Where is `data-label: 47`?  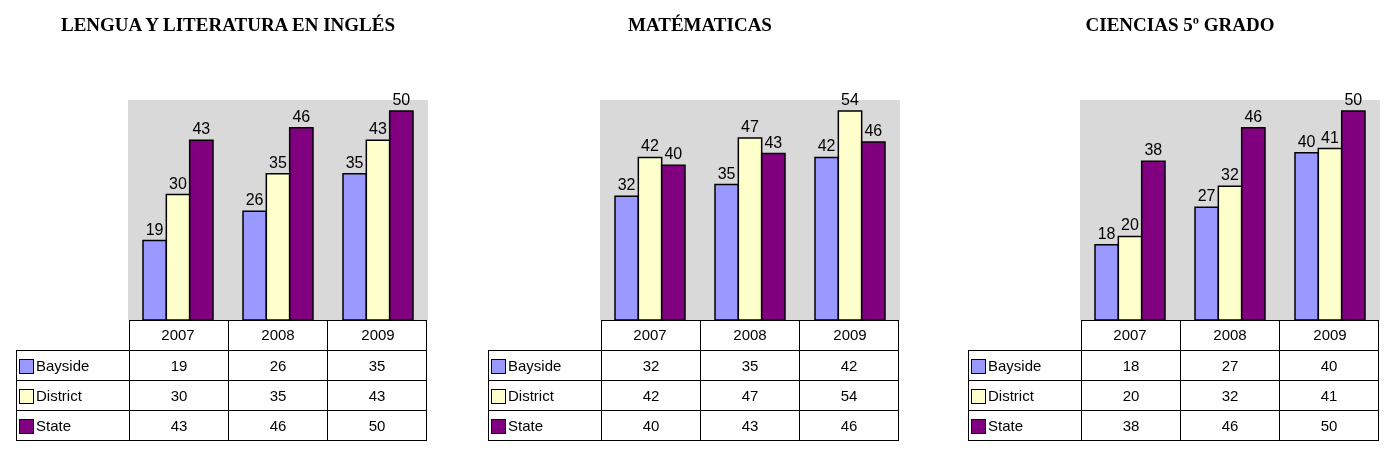
data-label: 47 is located at coordinates (750, 127).